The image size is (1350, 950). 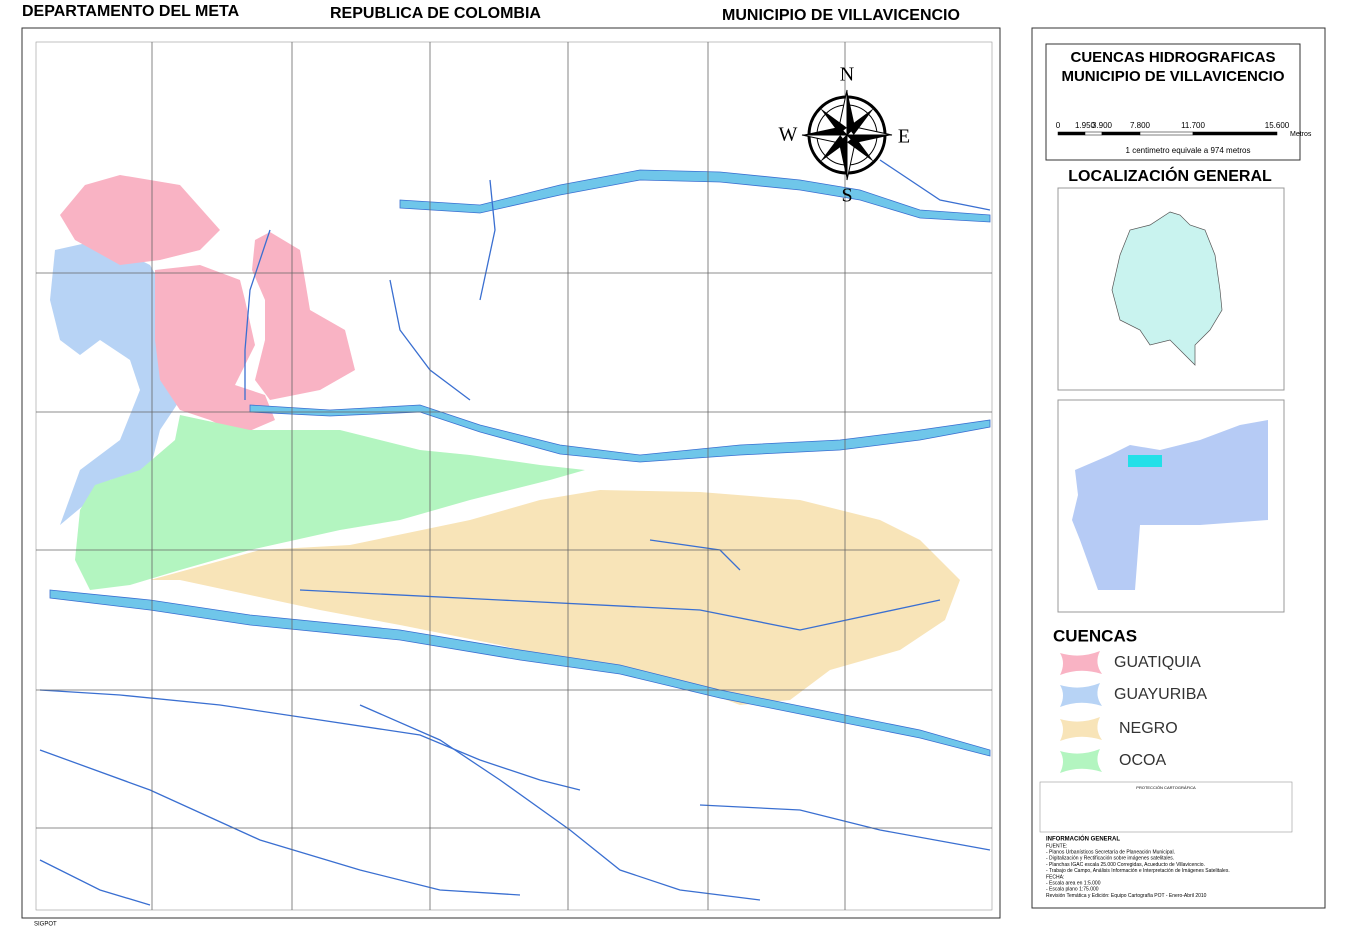 I want to click on scale-label: 15.600, so click(x=1277, y=125).